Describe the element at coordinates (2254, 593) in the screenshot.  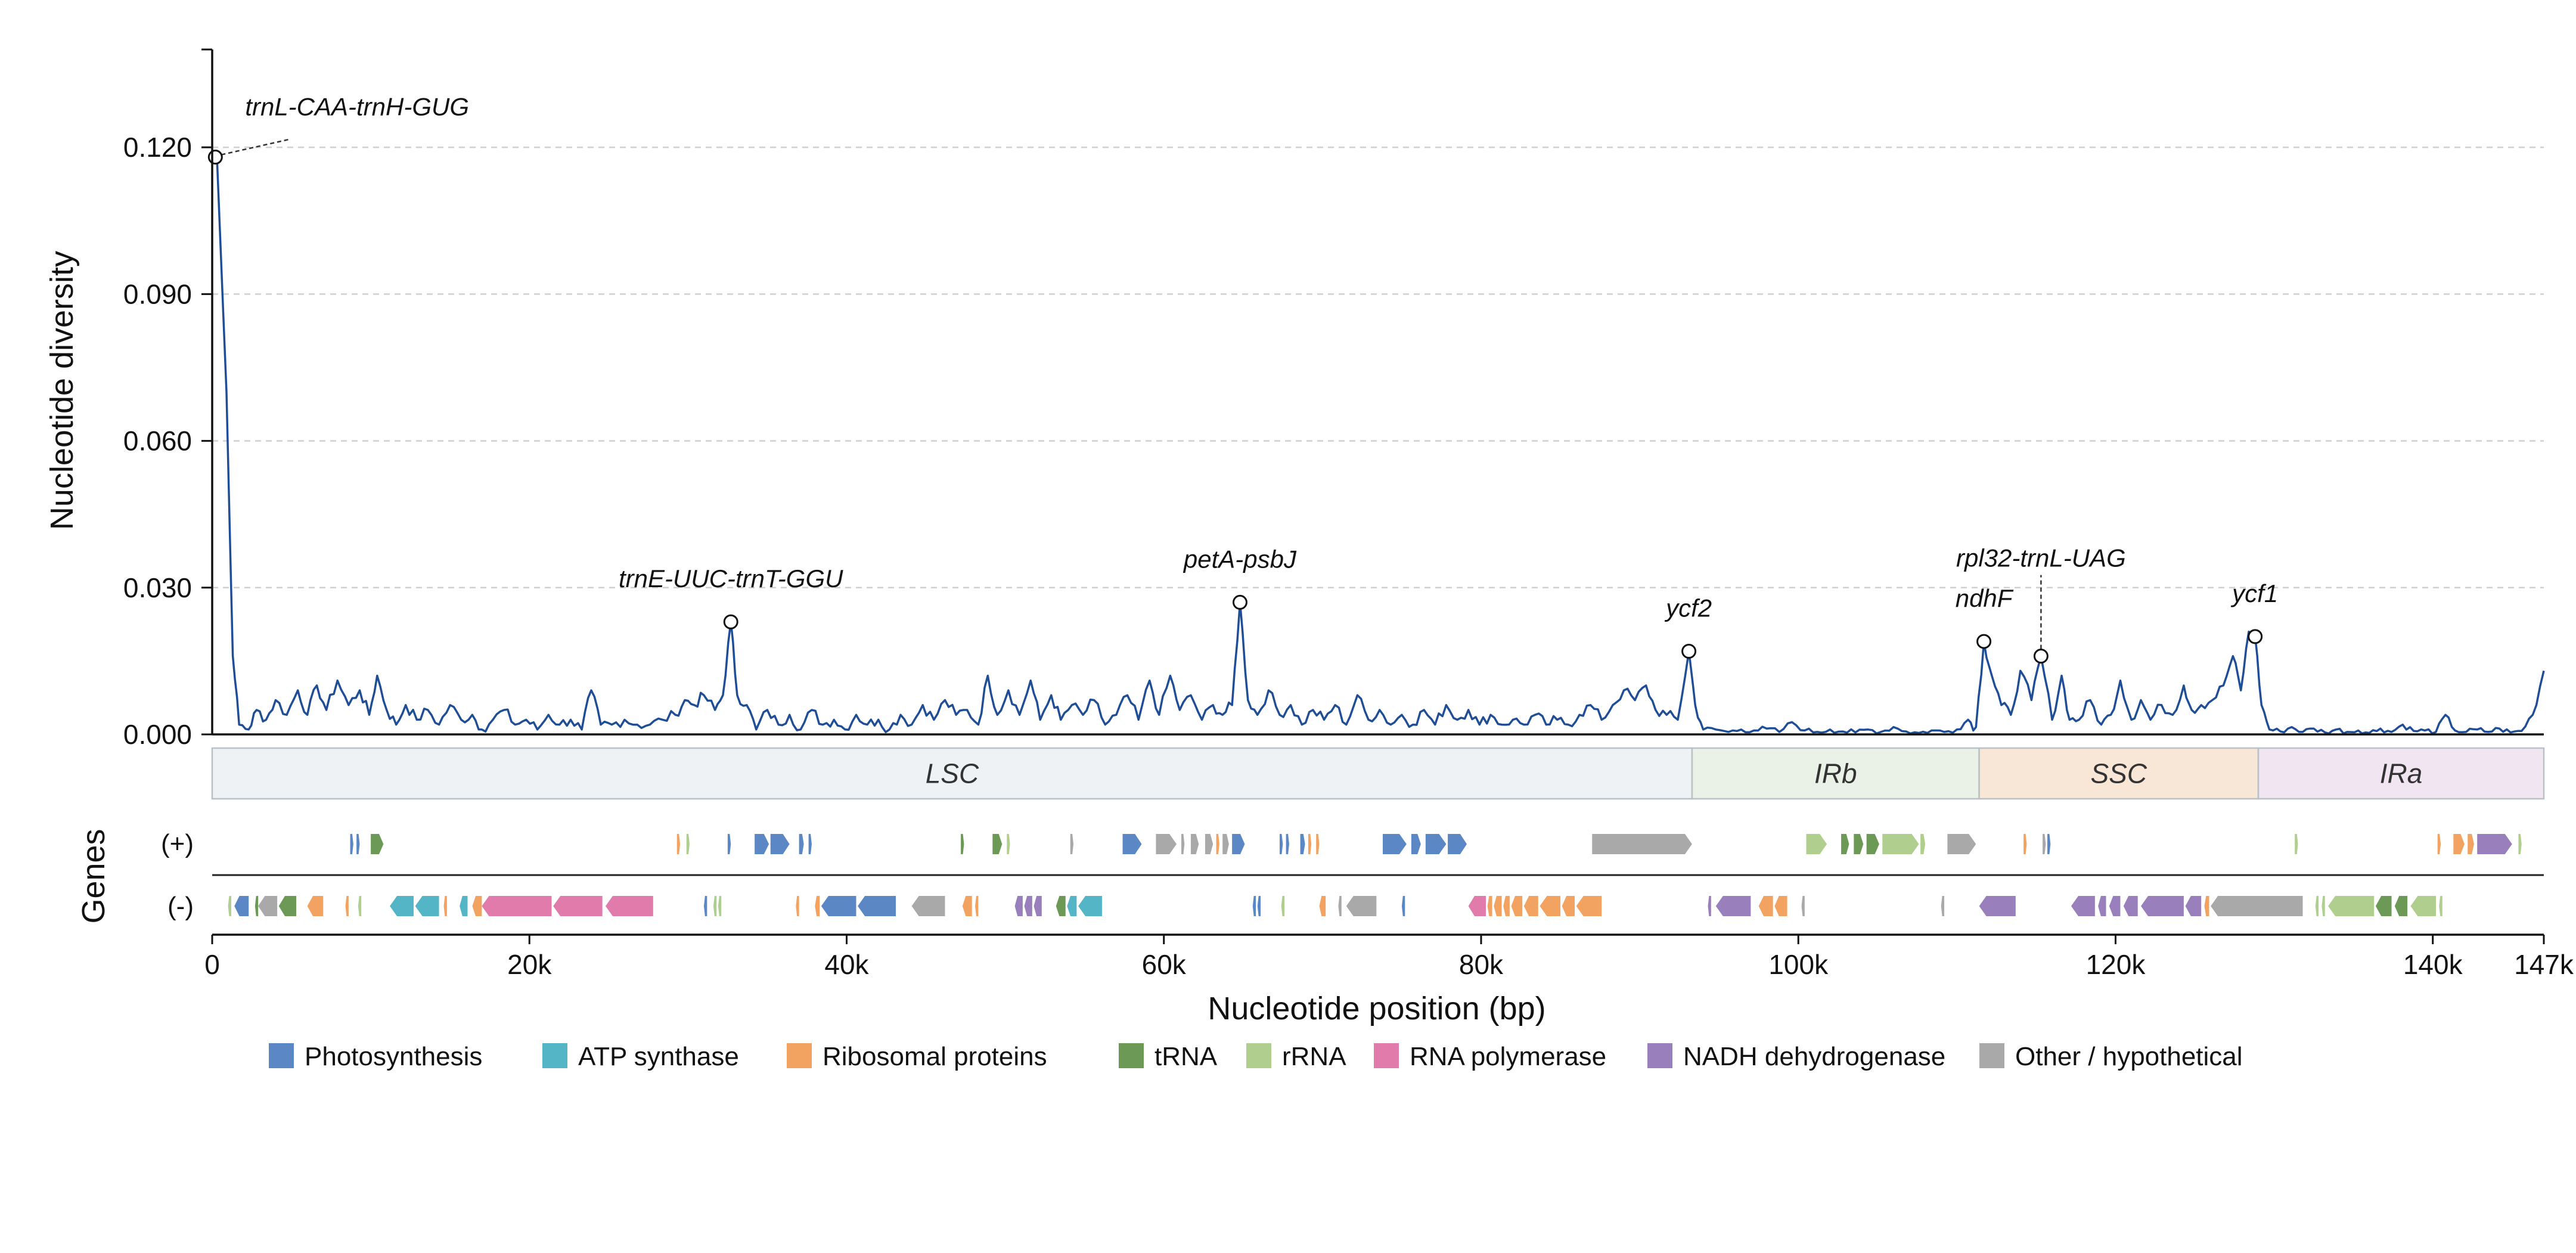
I see `peak-label: ycf1` at that location.